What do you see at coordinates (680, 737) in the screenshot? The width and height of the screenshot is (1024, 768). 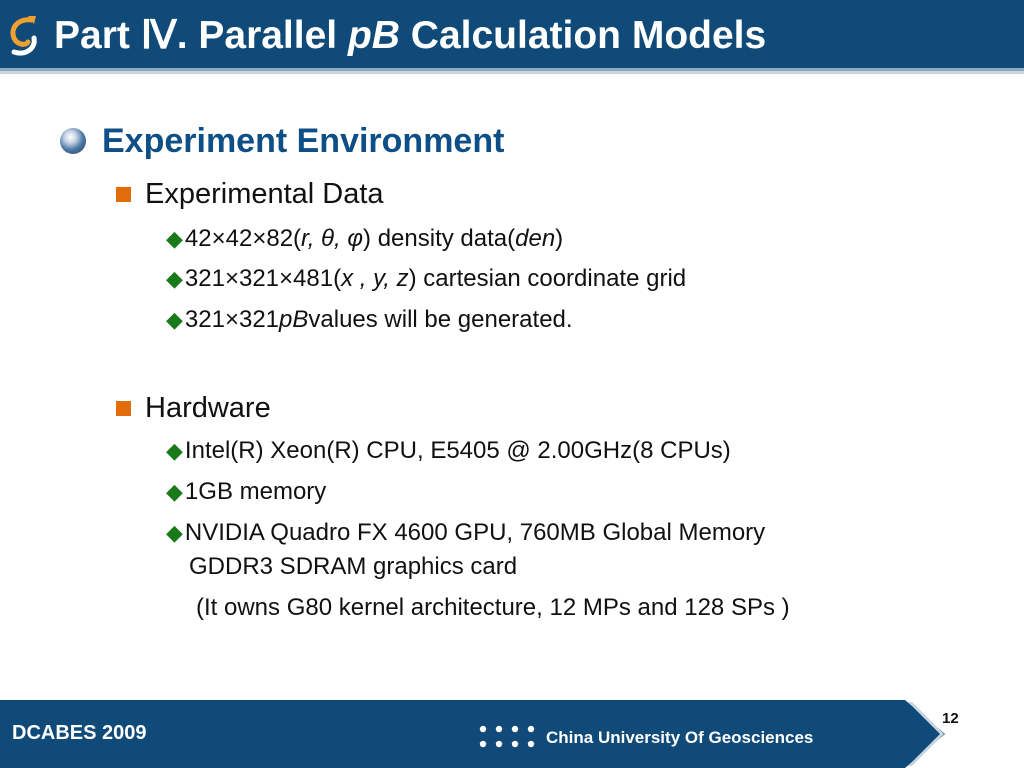 I see `university-label: China University Of Geosciences` at bounding box center [680, 737].